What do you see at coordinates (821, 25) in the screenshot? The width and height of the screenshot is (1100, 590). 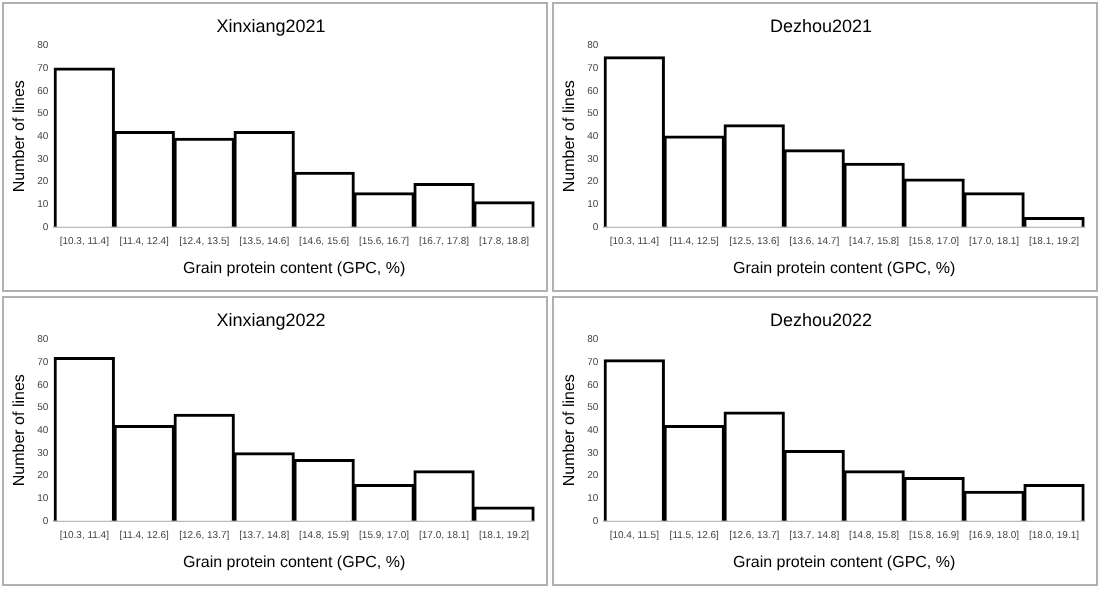 I see `chart-title: Dezhou2021` at bounding box center [821, 25].